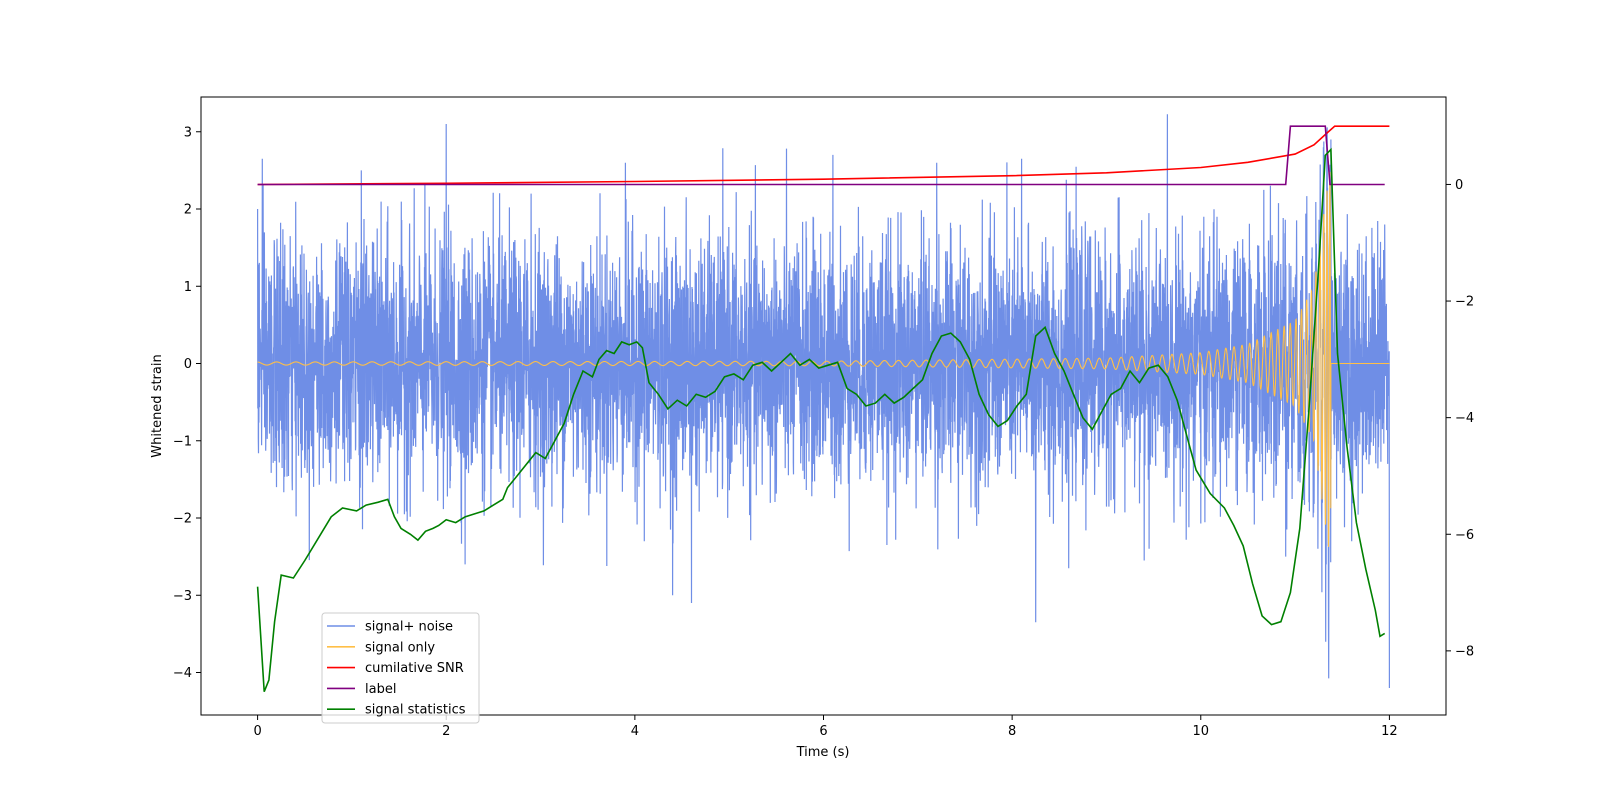  I want to click on legend-entry: cumilative SNR, so click(414, 668).